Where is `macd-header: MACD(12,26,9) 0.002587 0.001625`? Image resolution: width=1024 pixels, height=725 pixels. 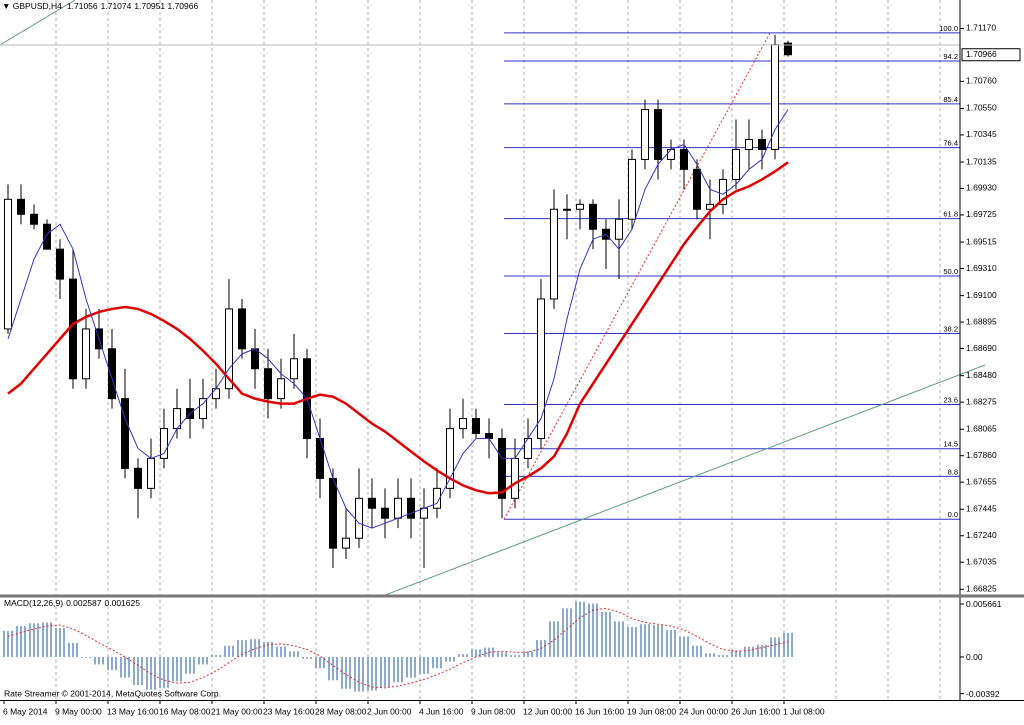
macd-header: MACD(12,26,9) 0.002587 0.001625 is located at coordinates (72, 603).